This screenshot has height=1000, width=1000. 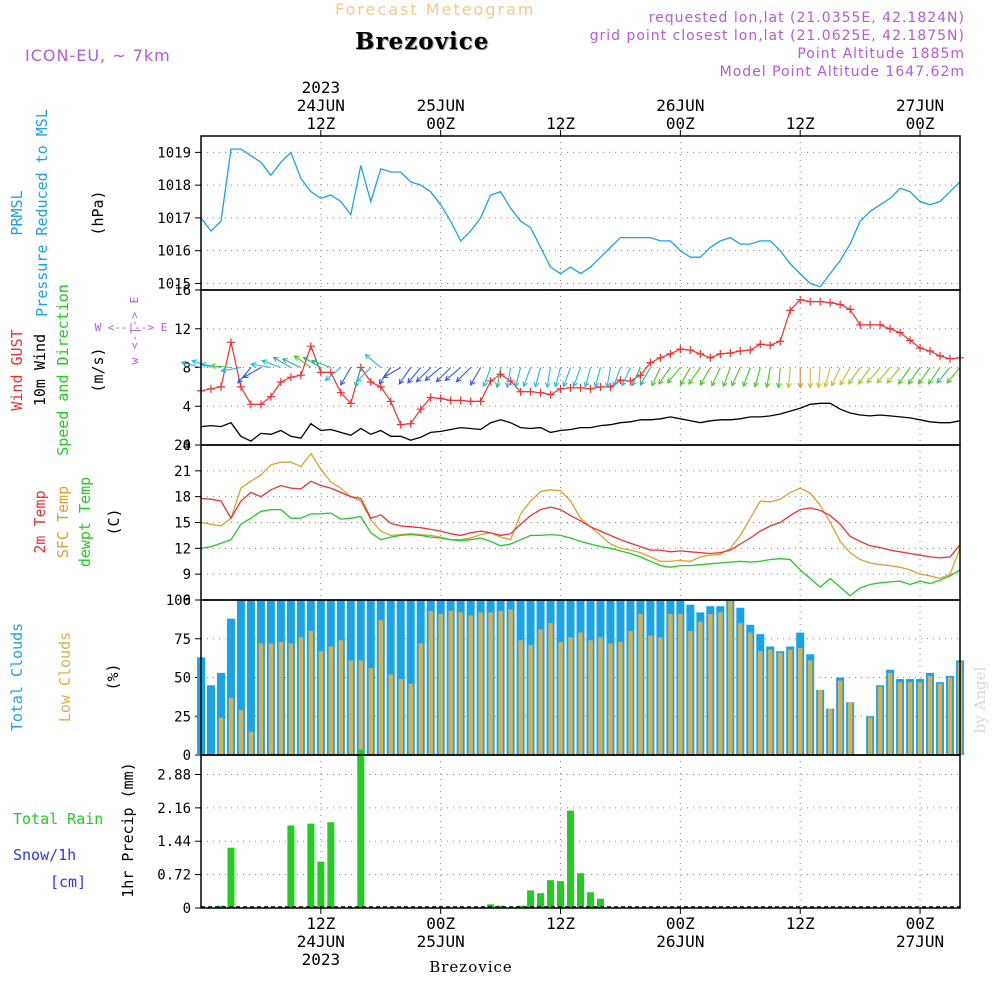 I want to click on bottom-time-label: 12Z, so click(x=320, y=923).